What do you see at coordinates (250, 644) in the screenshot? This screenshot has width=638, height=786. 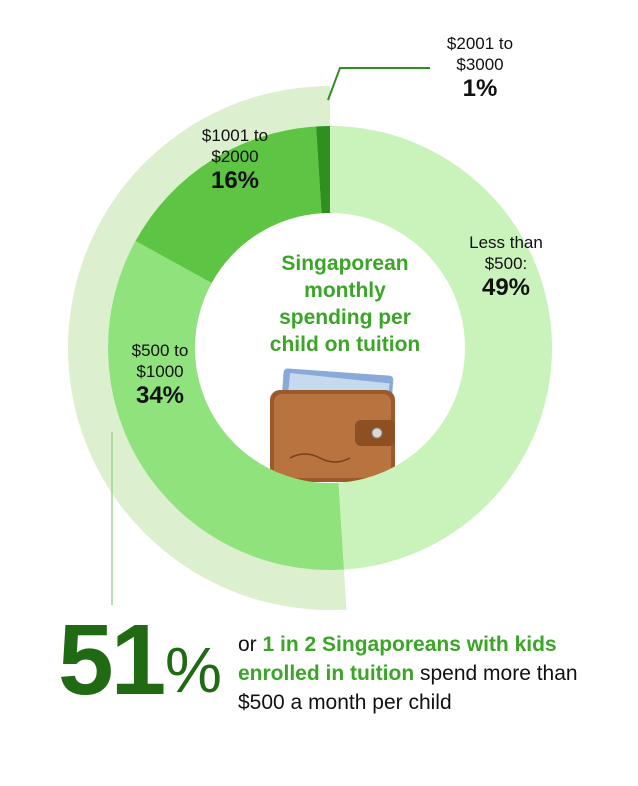 I see `body-text: or` at bounding box center [250, 644].